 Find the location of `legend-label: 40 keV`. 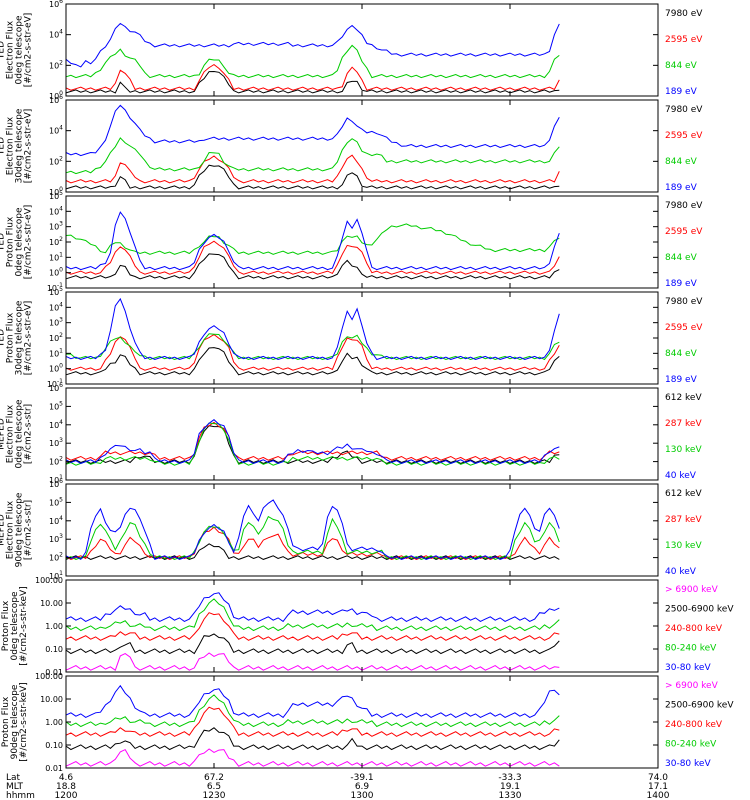

legend-label: 40 keV is located at coordinates (681, 476).